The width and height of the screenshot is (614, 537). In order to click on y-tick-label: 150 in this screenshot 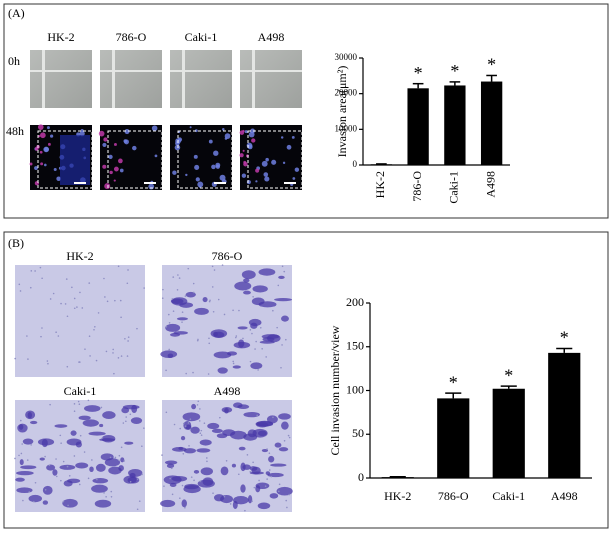, I will do `click(355, 346)`.